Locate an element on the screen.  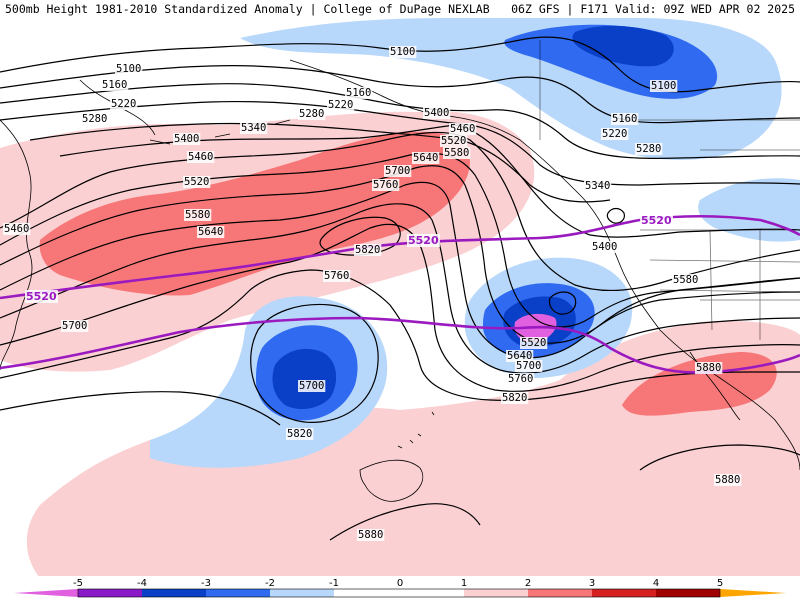
colorbar-swatch-pos5 is located at coordinates (753, 593).